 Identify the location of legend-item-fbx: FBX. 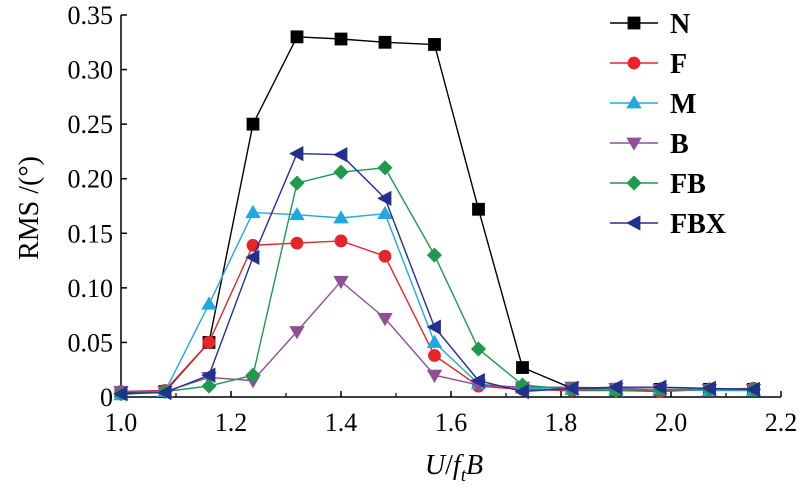
(668, 224).